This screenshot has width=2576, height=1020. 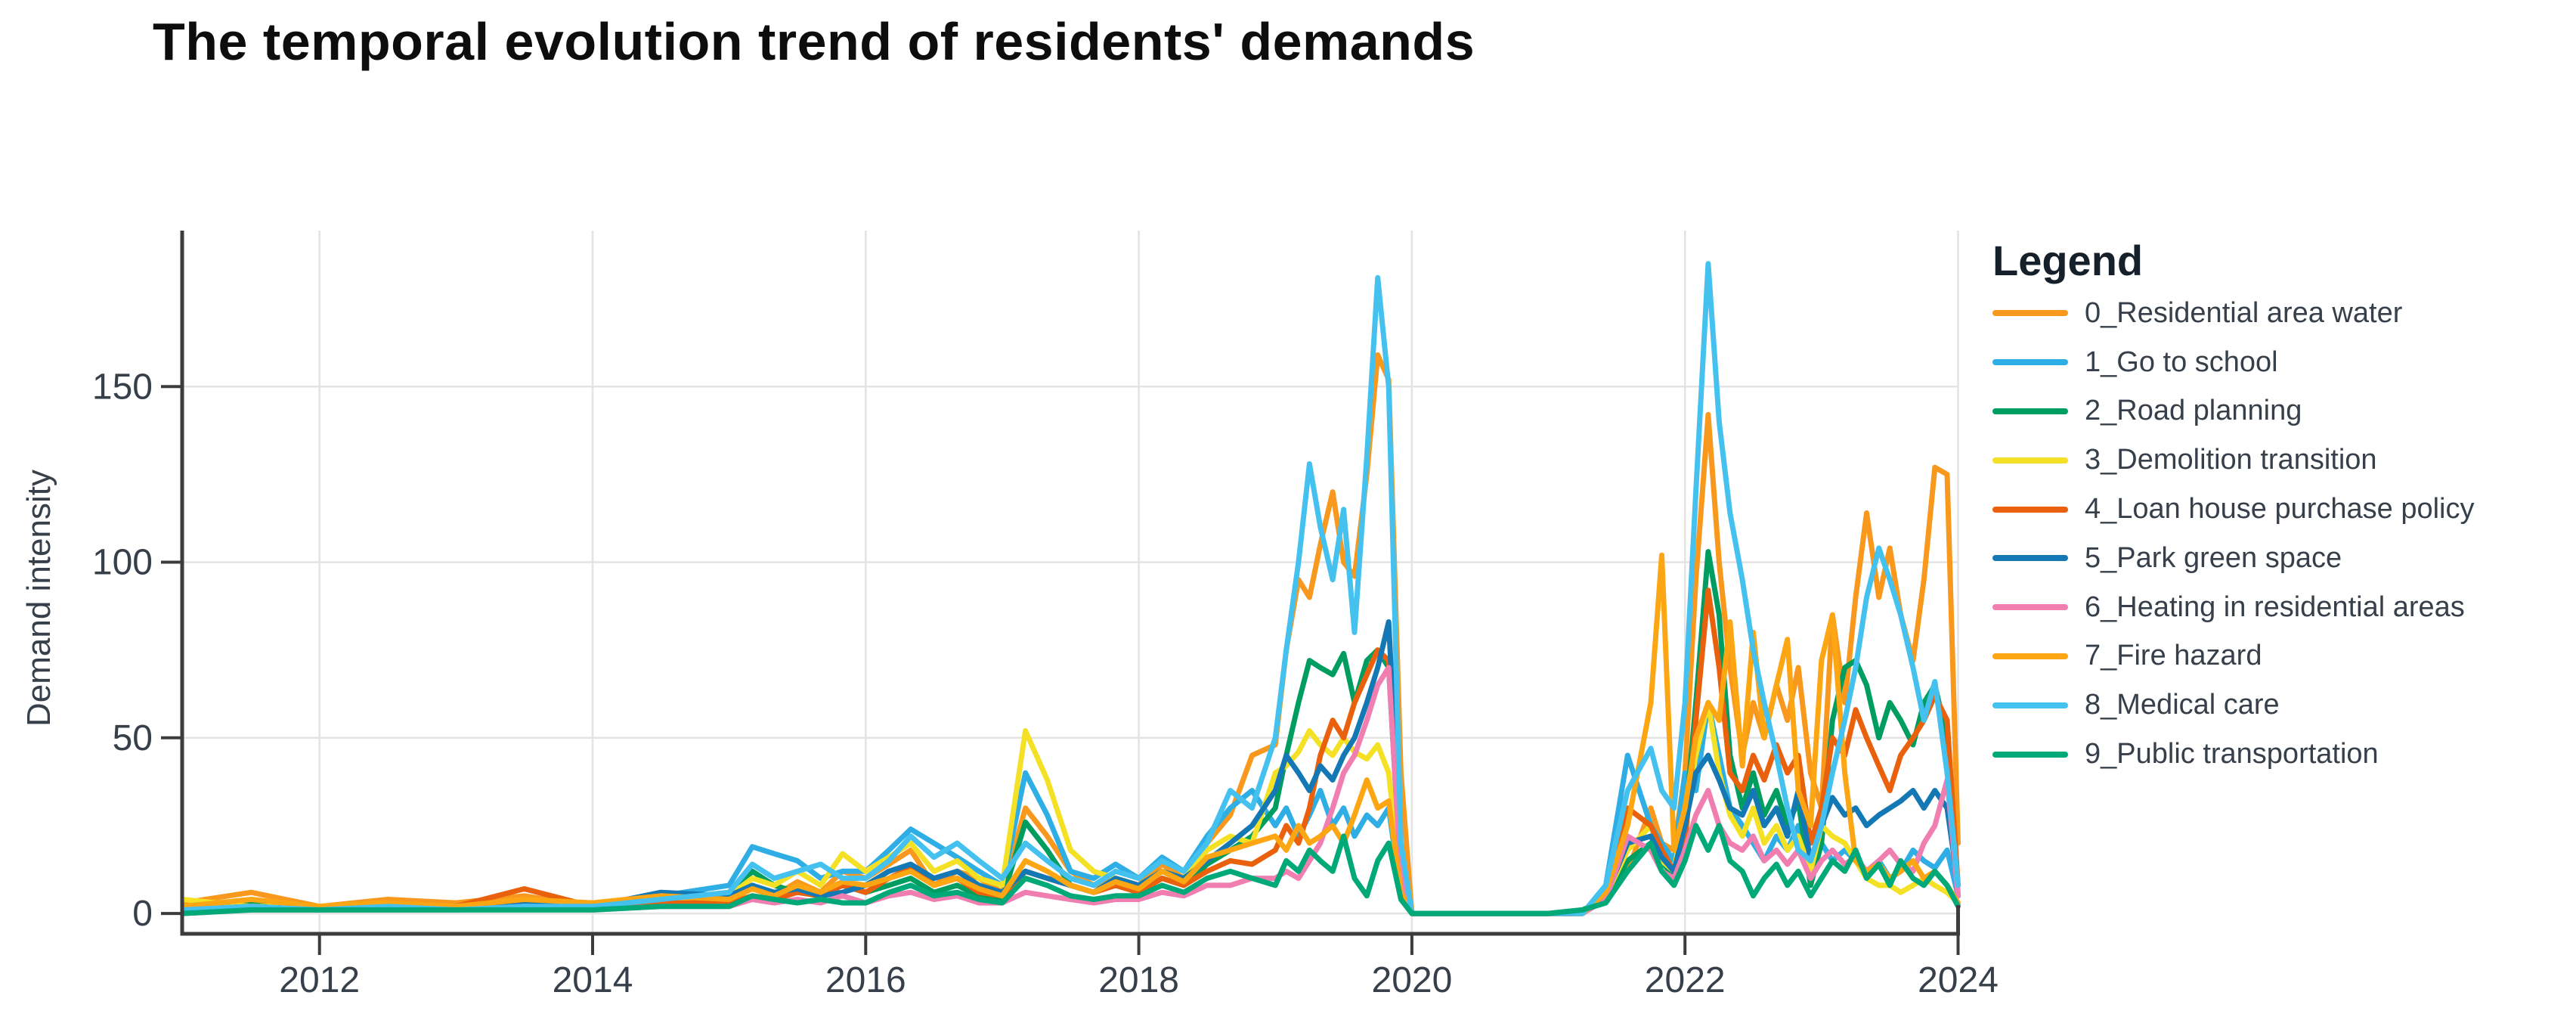 What do you see at coordinates (2193, 411) in the screenshot?
I see `legend-item-label: 2_Road planning` at bounding box center [2193, 411].